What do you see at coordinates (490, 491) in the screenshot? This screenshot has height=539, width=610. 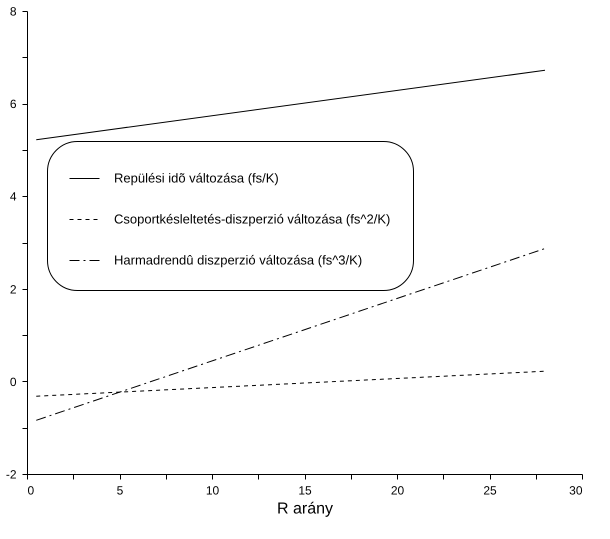 I see `x-tick-label: 25` at bounding box center [490, 491].